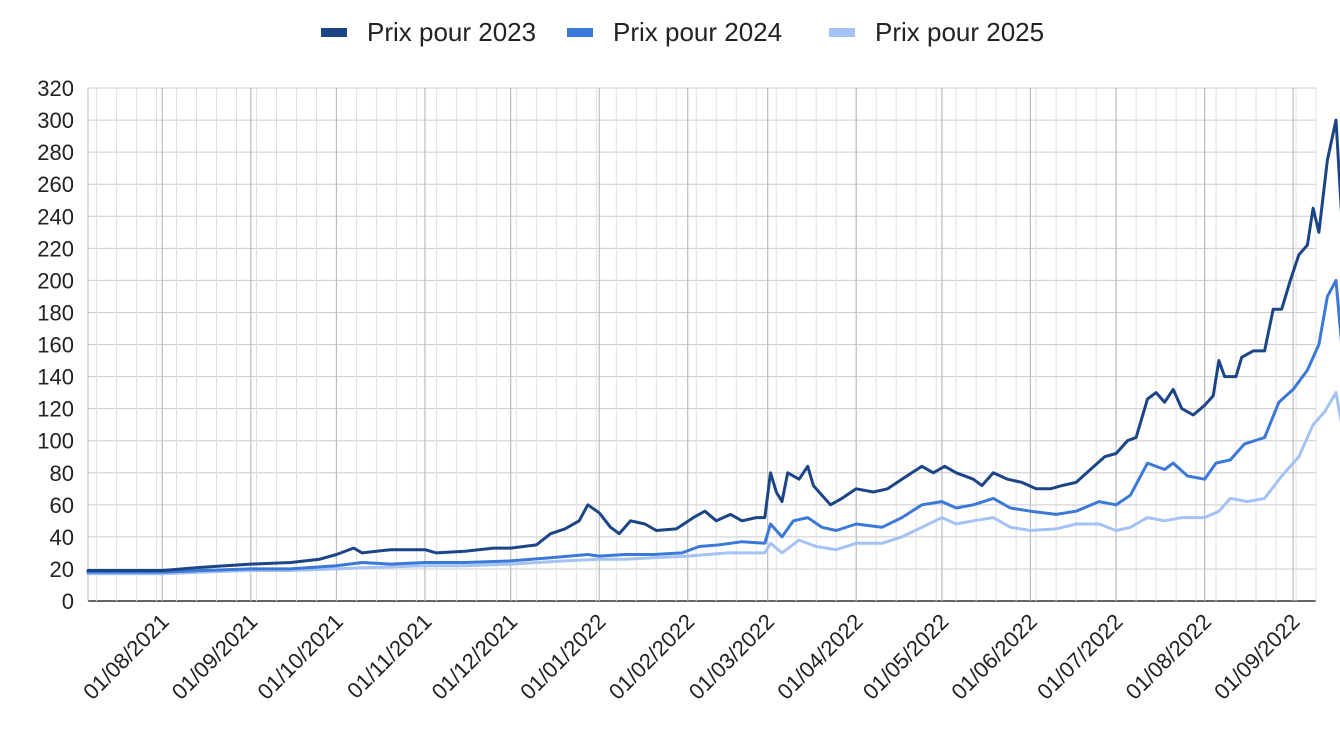  I want to click on y-tick-label: 300, so click(55, 120).